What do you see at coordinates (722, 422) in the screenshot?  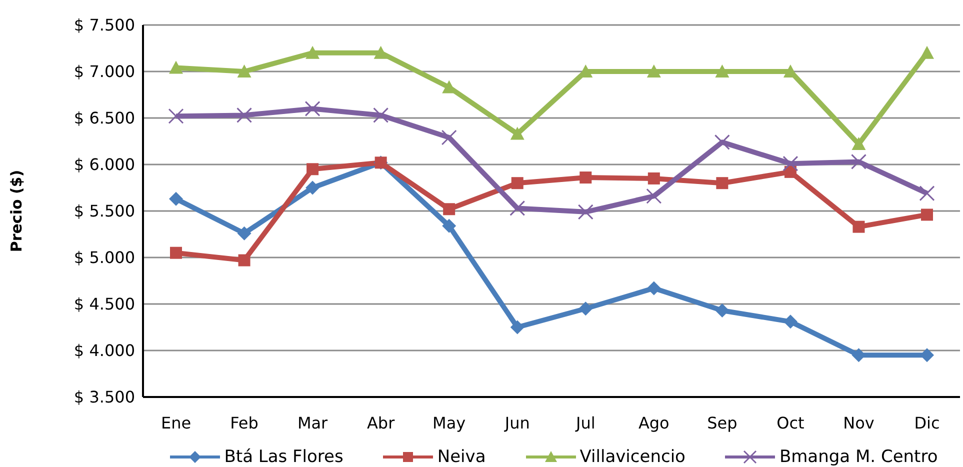 I see `x-tick-label: Sep` at bounding box center [722, 422].